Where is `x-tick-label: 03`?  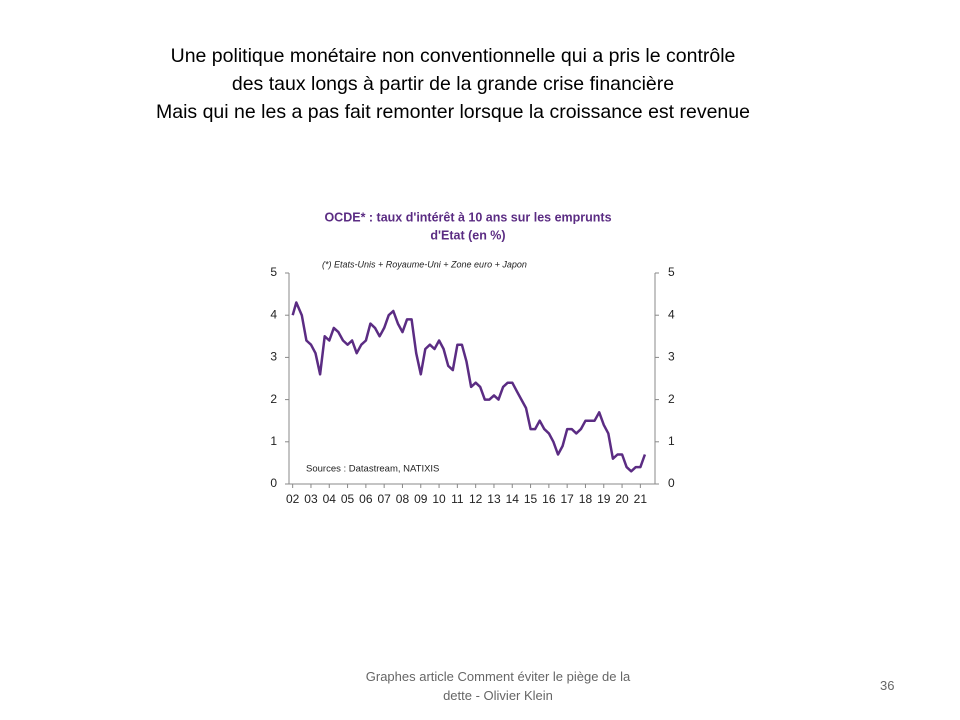
x-tick-label: 03 is located at coordinates (311, 499).